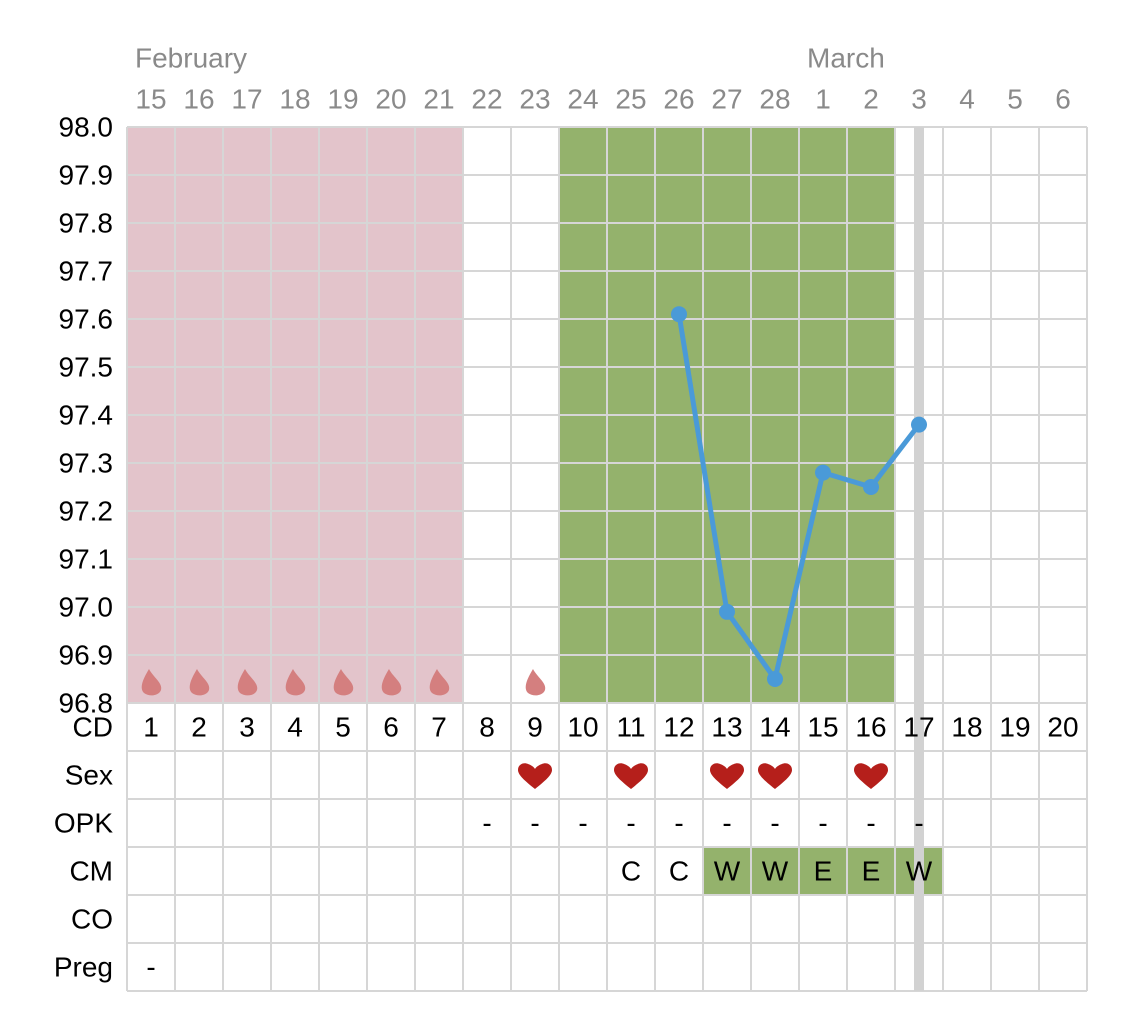  I want to click on cycle-day: 11, so click(630, 726).